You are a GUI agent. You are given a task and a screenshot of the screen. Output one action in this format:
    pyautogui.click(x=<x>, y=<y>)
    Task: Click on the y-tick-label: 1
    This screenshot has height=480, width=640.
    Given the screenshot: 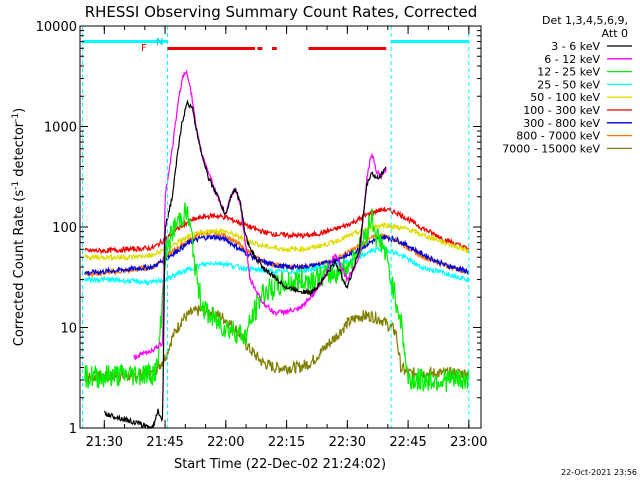 What is the action you would take?
    pyautogui.click(x=73, y=429)
    